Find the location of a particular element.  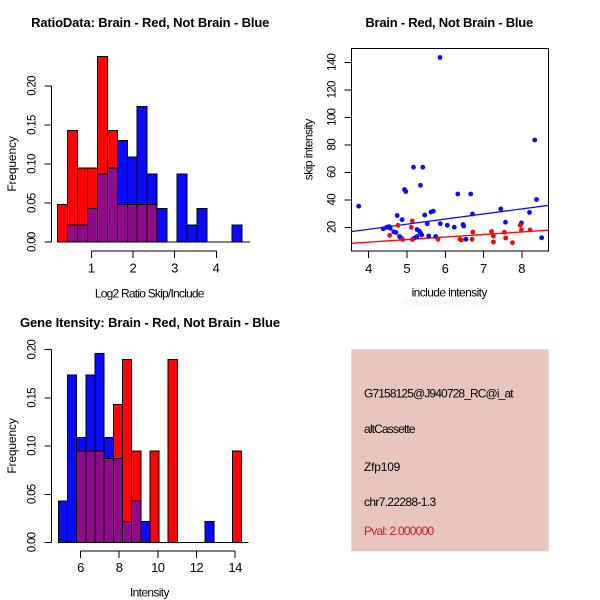

svg-text: Intensity is located at coordinates (149, 592).